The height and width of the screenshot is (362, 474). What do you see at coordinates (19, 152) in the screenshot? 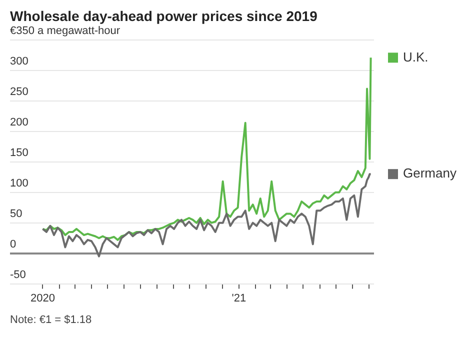
I see `y-tick-label: 150` at bounding box center [19, 152].